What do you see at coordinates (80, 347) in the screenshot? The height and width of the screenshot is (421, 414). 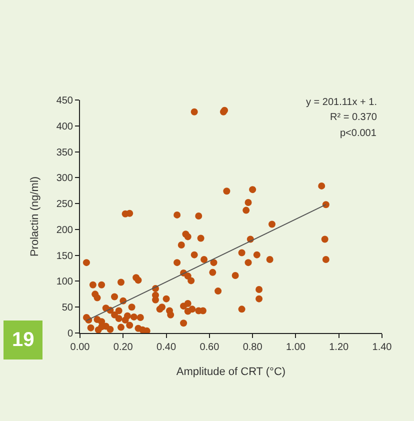 I see `x-tick-label: 0.00` at bounding box center [80, 347].